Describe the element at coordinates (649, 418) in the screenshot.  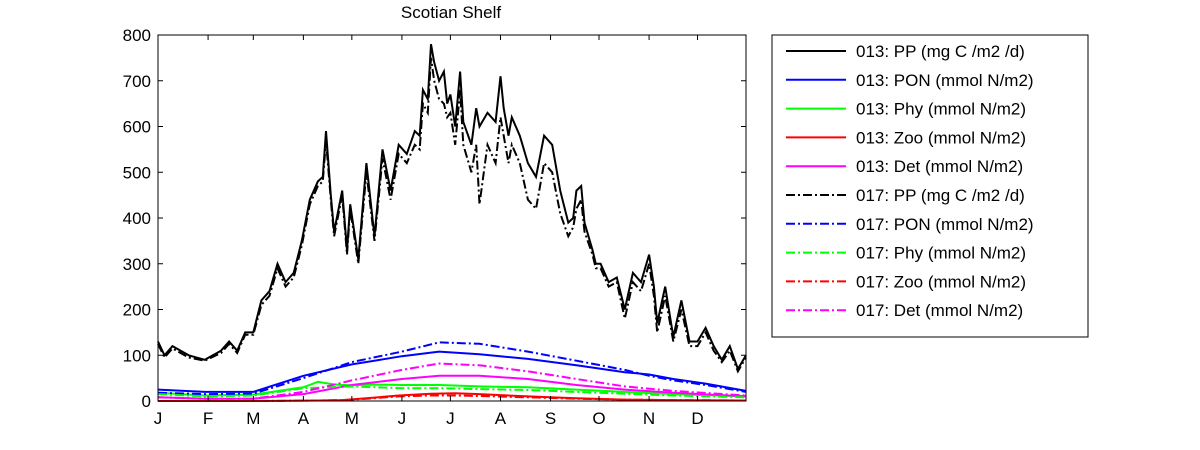
I see `x-tick-label: N` at that location.